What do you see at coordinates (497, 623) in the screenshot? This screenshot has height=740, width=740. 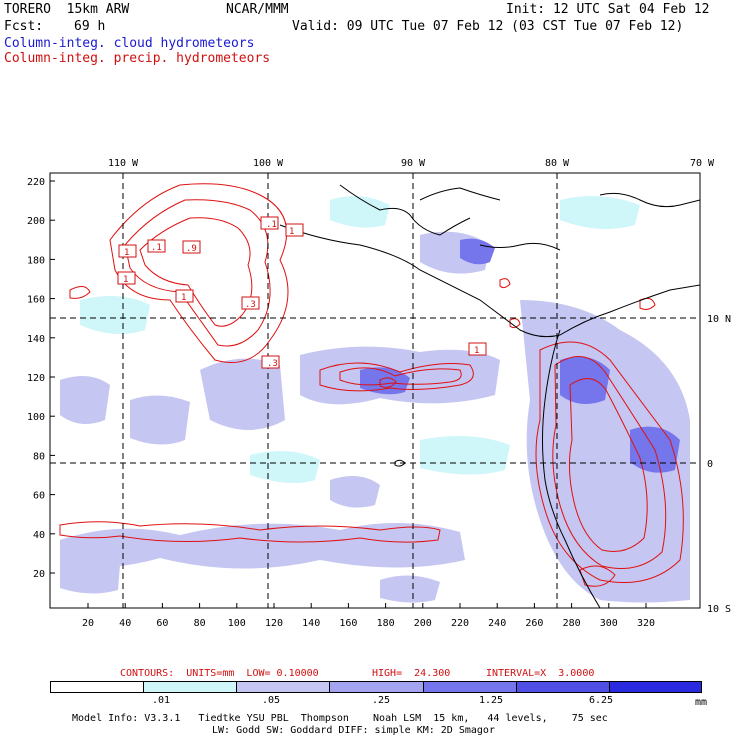 I see `x-tick-label: 240` at bounding box center [497, 623].